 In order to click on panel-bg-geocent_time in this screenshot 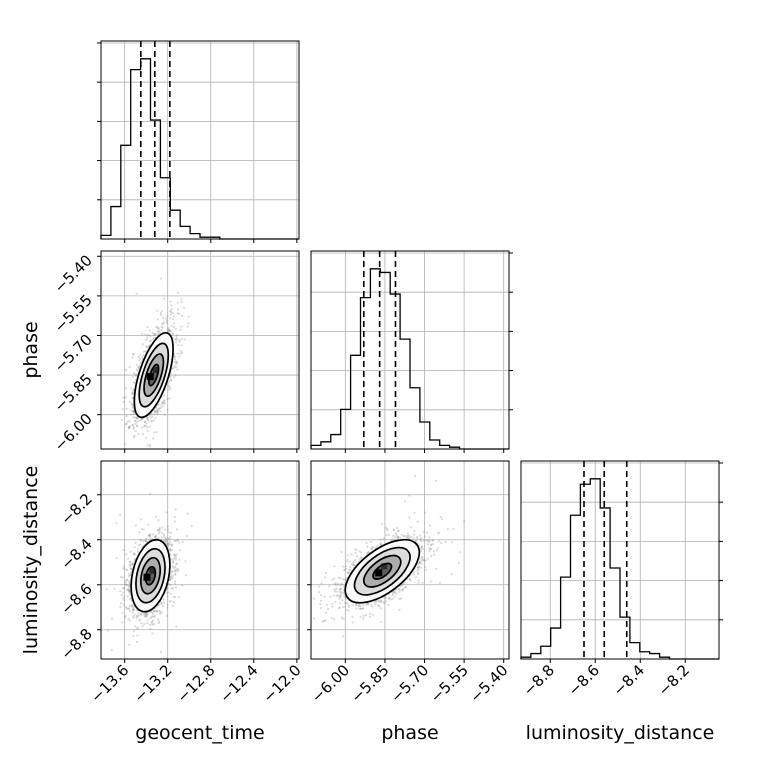, I will do `click(200, 140)`.